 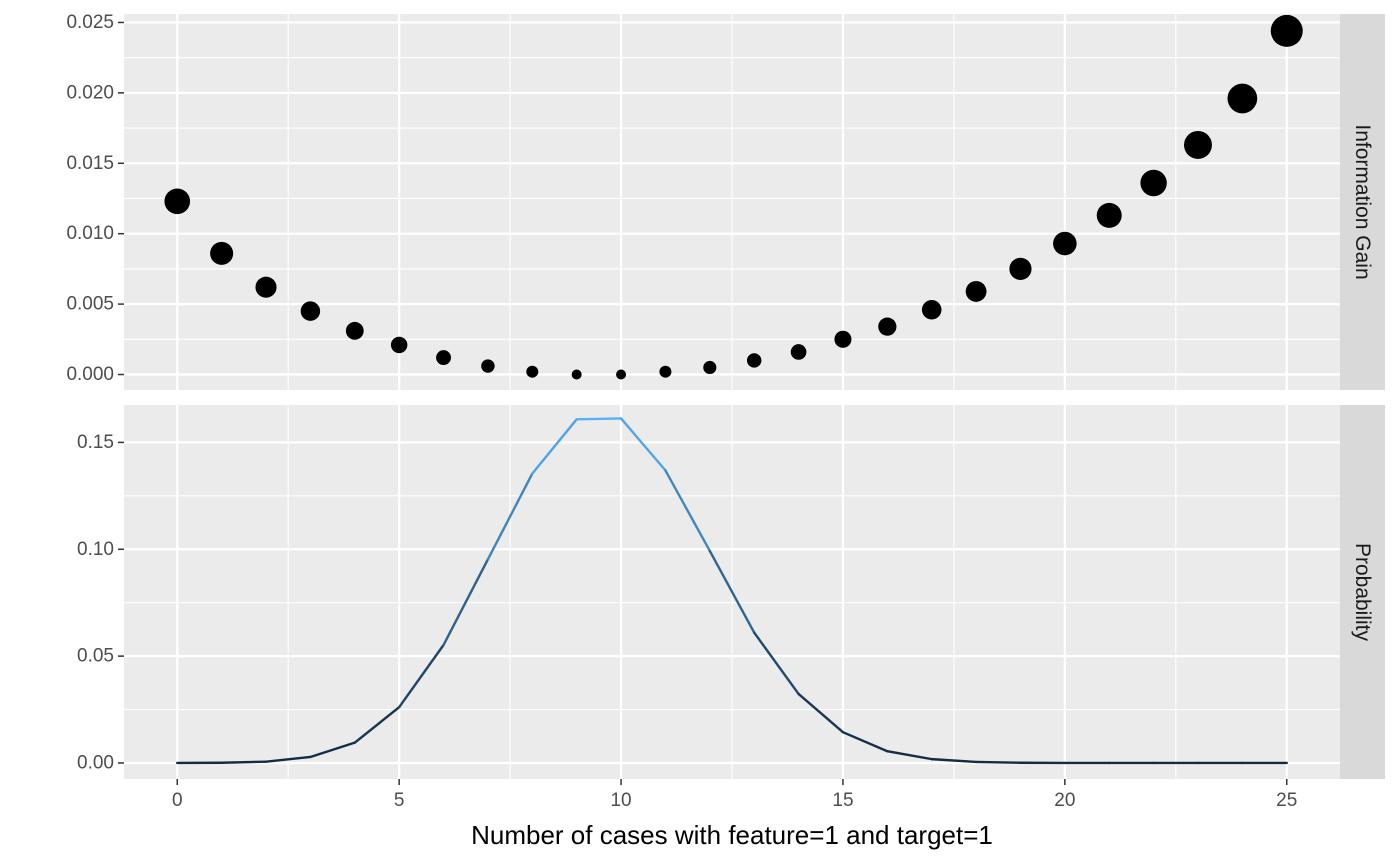 I want to click on y-tick-label: 0.020, so click(x=90, y=92).